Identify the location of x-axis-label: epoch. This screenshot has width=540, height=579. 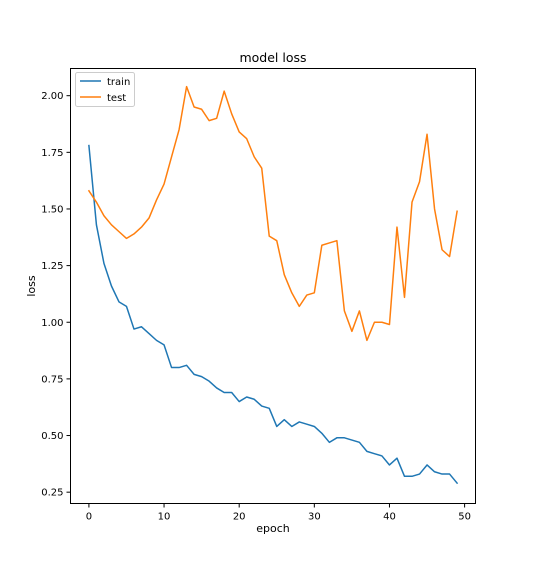
(273, 528).